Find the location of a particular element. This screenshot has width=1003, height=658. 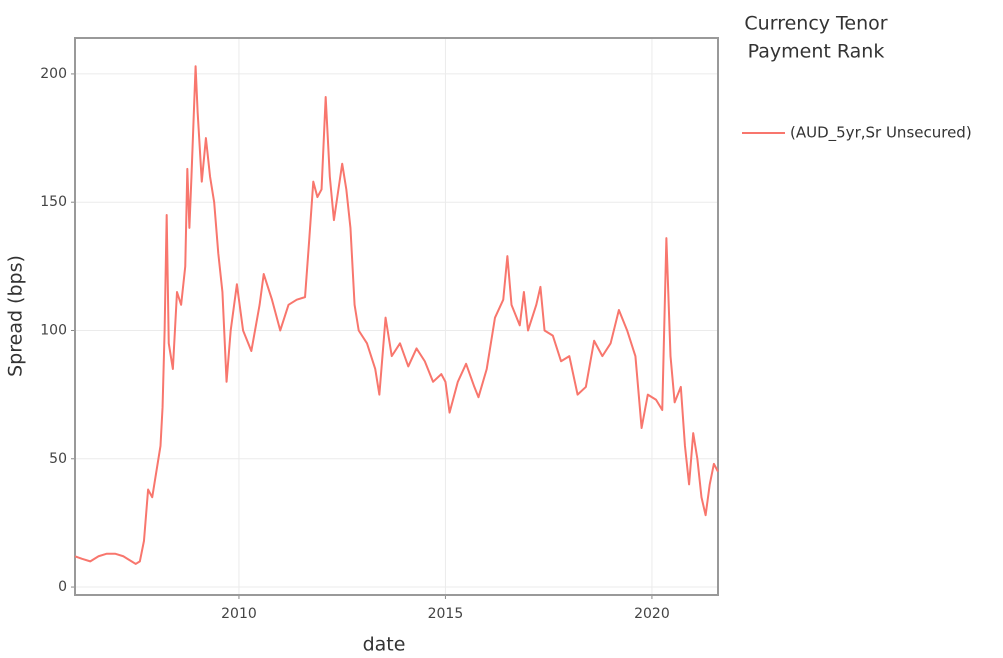

y-tick-label: 200 is located at coordinates (53, 74).